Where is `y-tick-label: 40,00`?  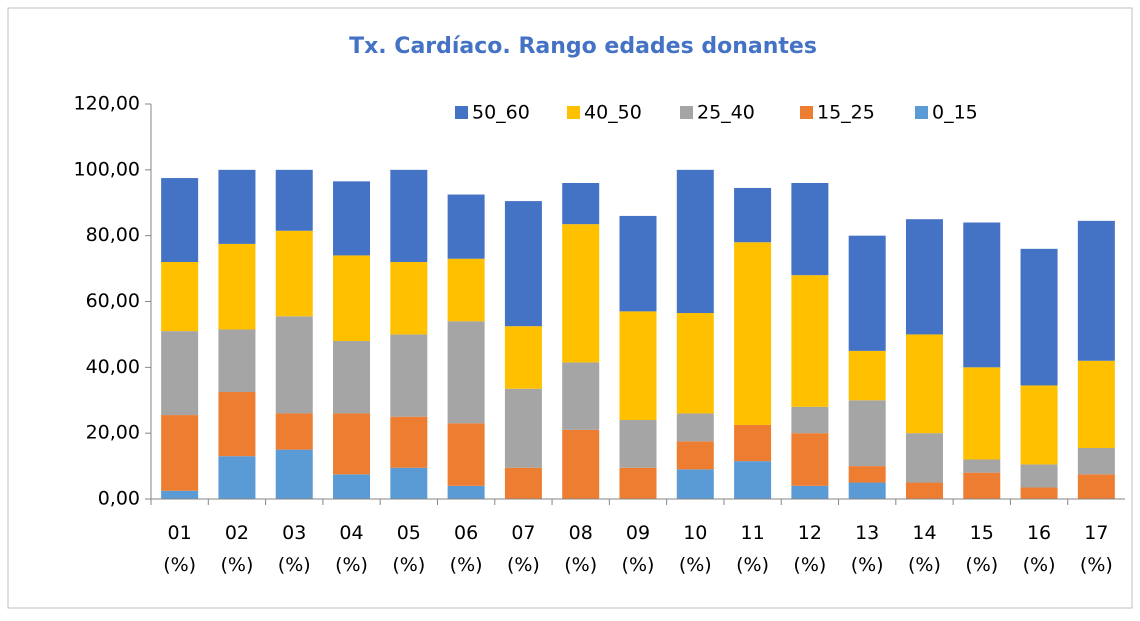 y-tick-label: 40,00 is located at coordinates (113, 367).